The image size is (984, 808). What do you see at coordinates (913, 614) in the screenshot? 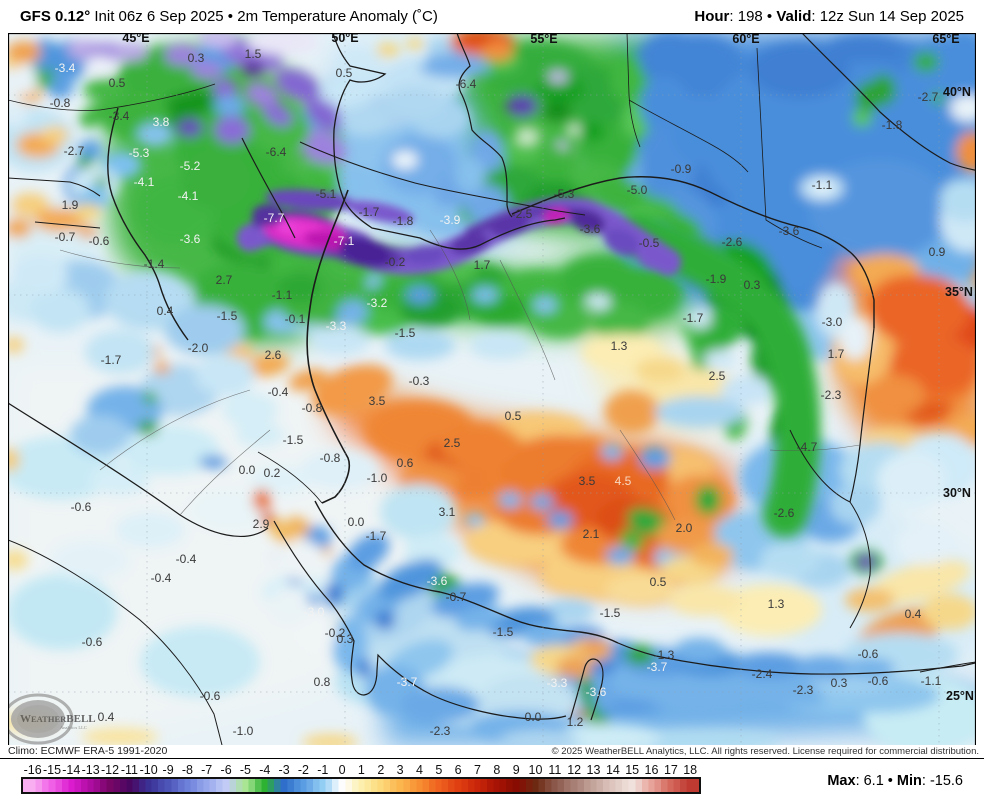
I see `svg-text: 0.4` at bounding box center [913, 614].